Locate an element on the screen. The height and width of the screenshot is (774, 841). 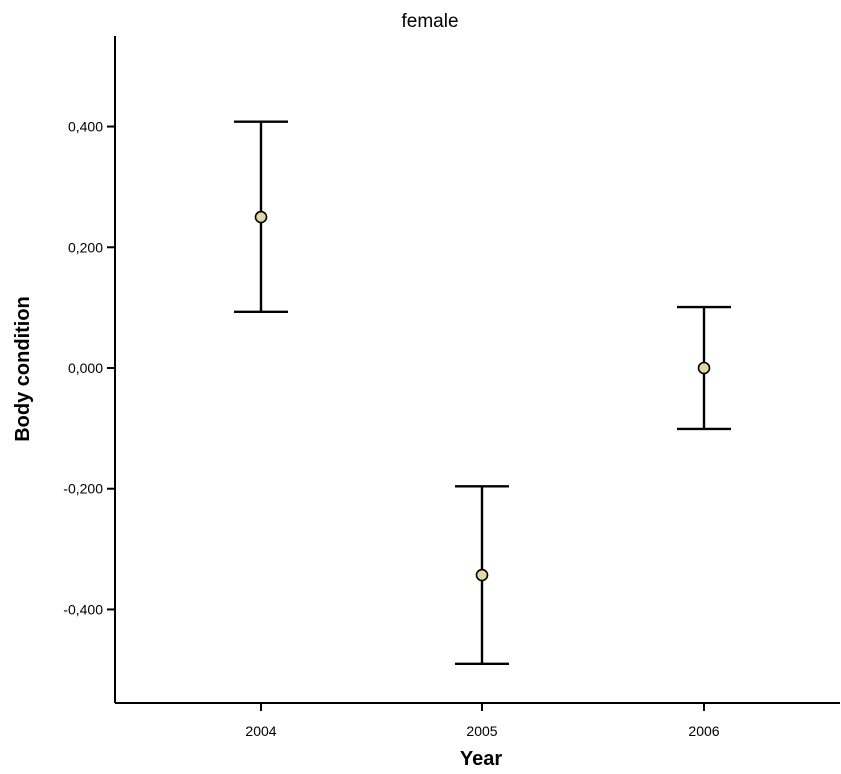
y-tick-label: 0,400 is located at coordinates (85, 127).